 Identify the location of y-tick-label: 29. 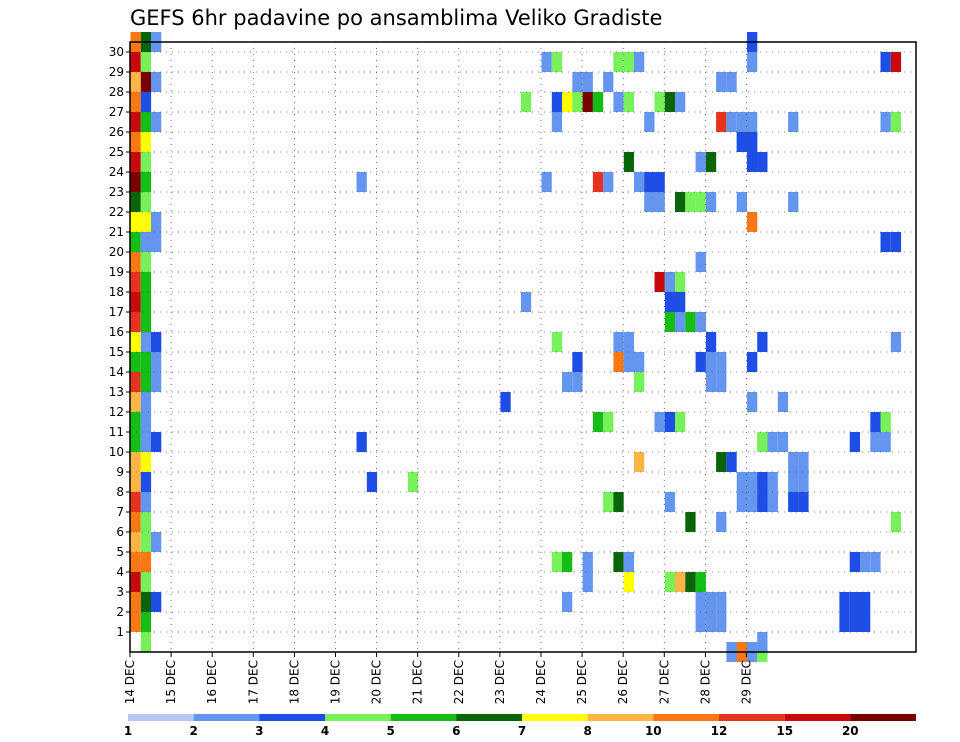
(116, 72).